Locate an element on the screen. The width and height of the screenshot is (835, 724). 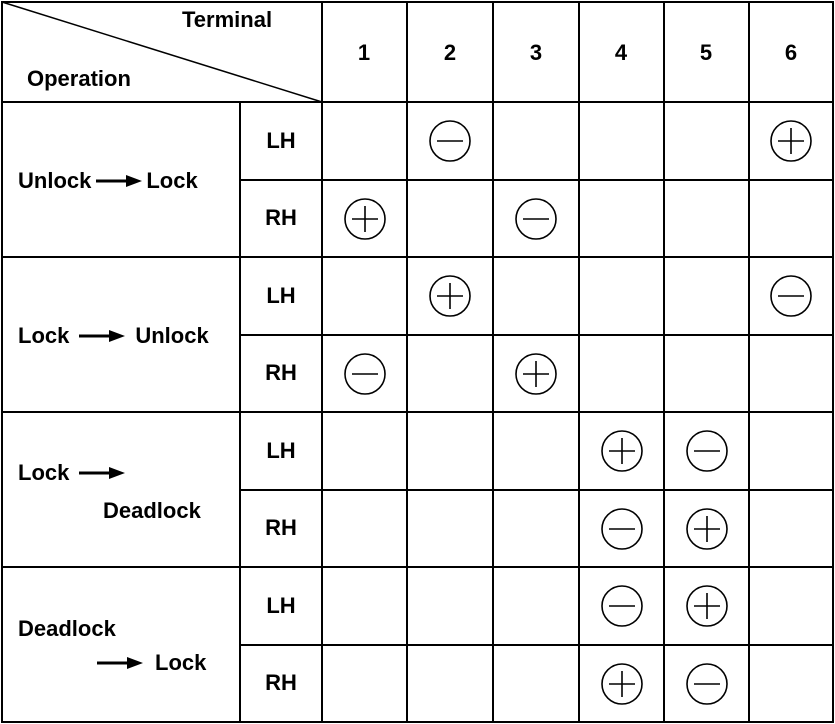
terminal-header-1: 1 is located at coordinates (364, 52).